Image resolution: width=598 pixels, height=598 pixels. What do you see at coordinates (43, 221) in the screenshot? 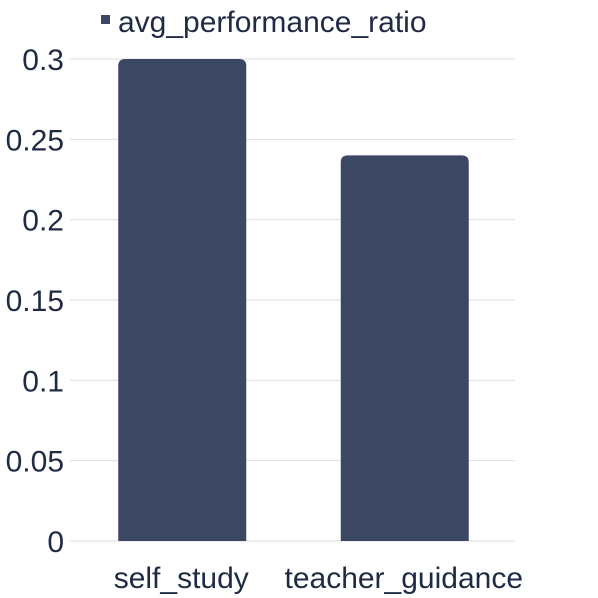
I see `y-tick-label: 0.2` at bounding box center [43, 221].